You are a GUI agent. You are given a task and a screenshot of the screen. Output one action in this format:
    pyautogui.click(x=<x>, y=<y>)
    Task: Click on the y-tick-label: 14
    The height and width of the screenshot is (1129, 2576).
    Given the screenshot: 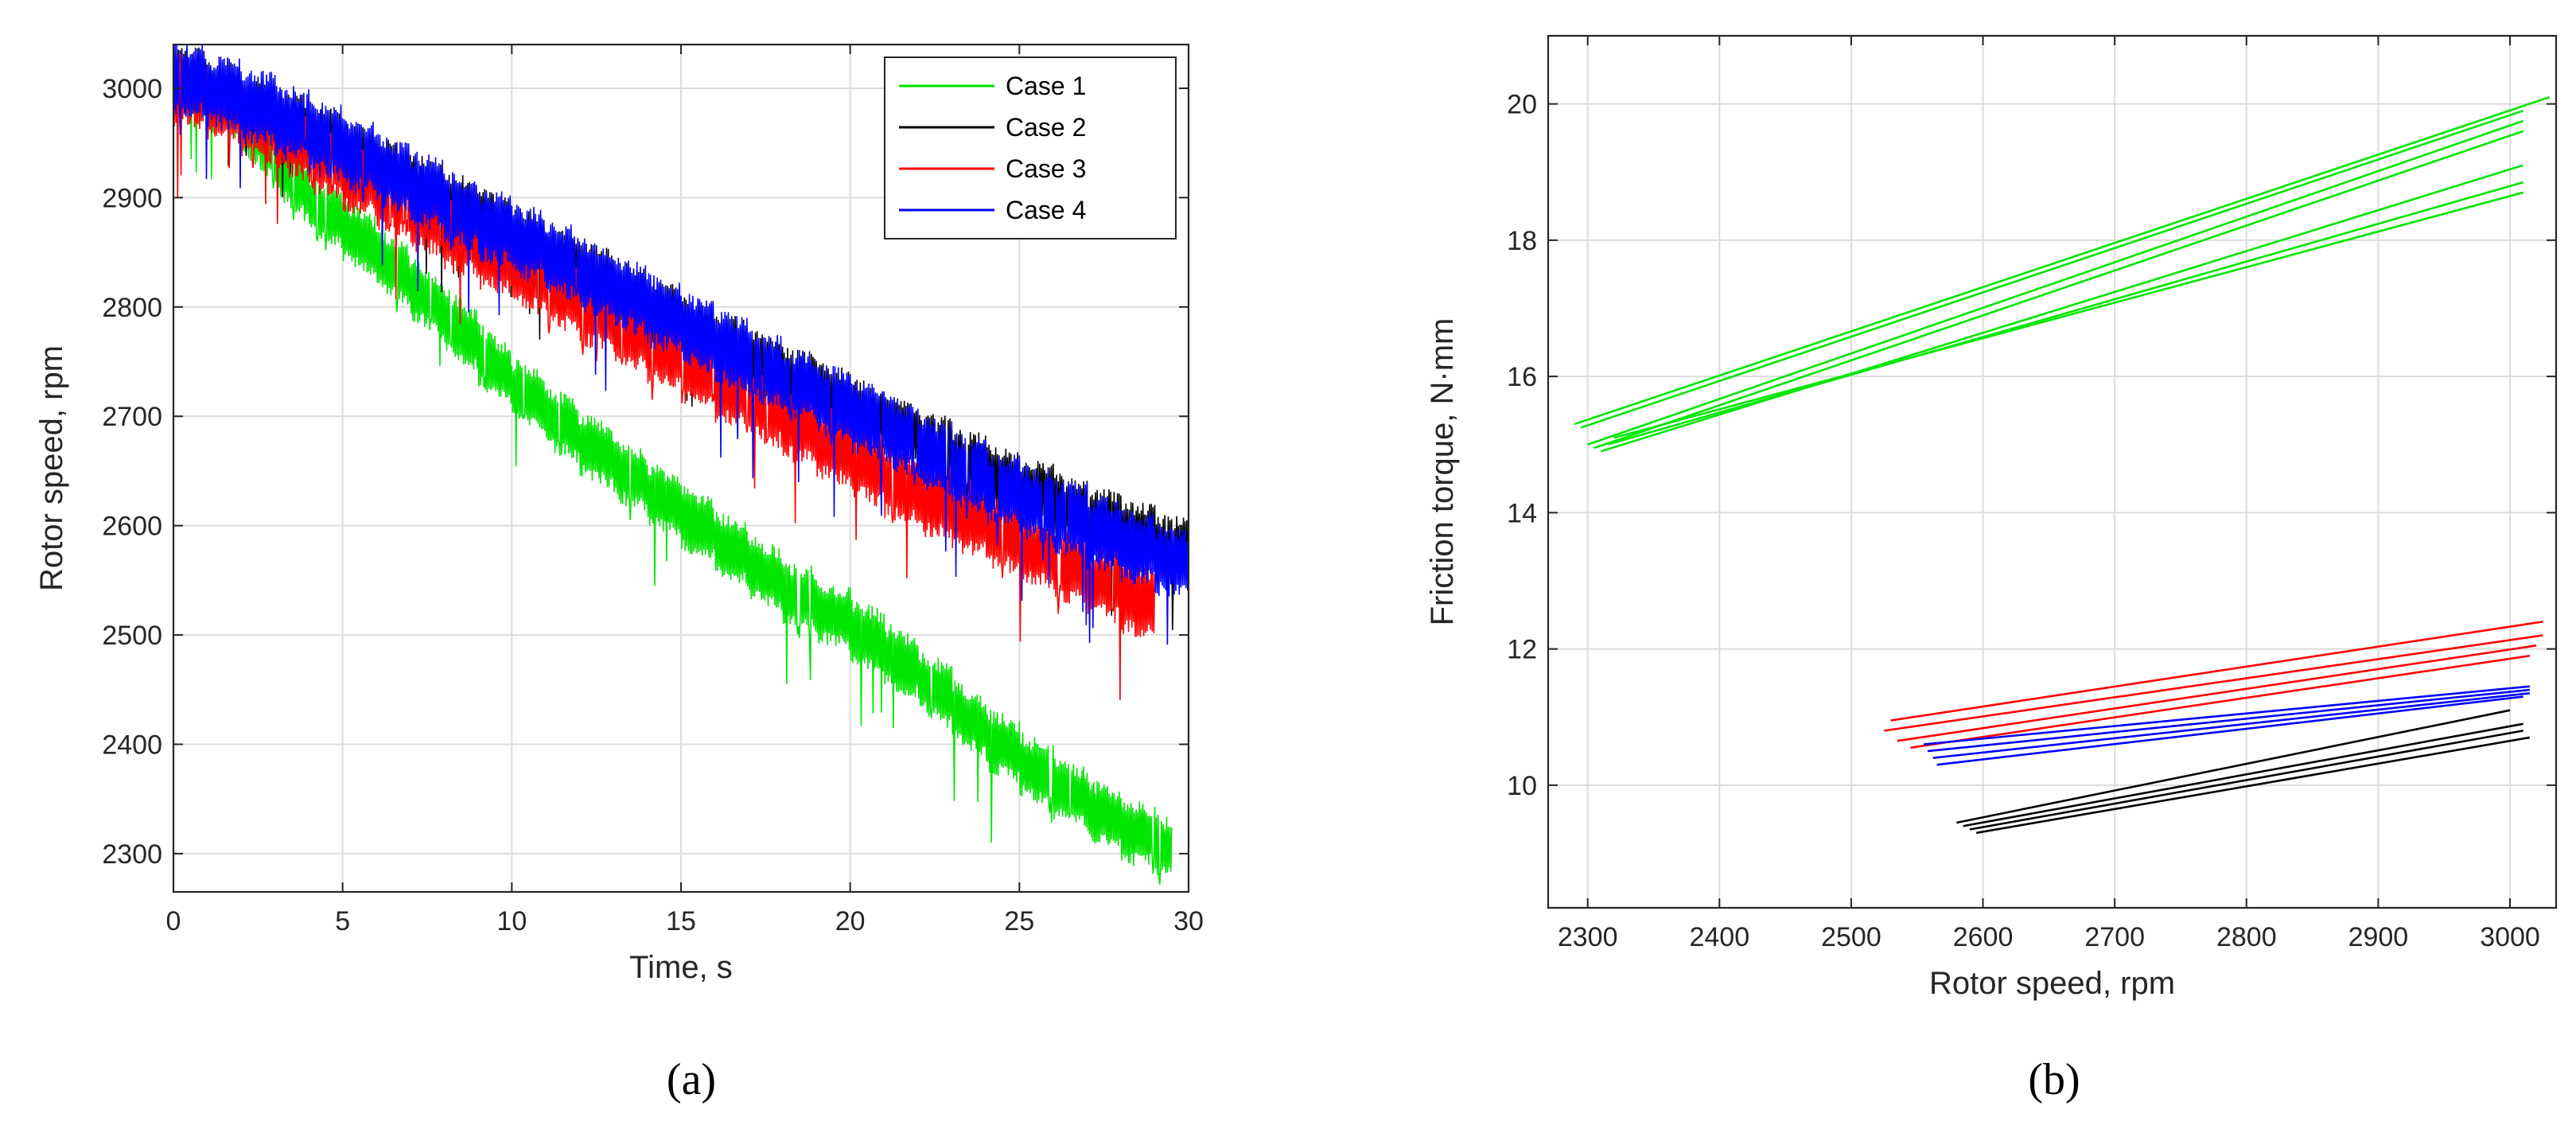 What is the action you would take?
    pyautogui.click(x=1522, y=513)
    